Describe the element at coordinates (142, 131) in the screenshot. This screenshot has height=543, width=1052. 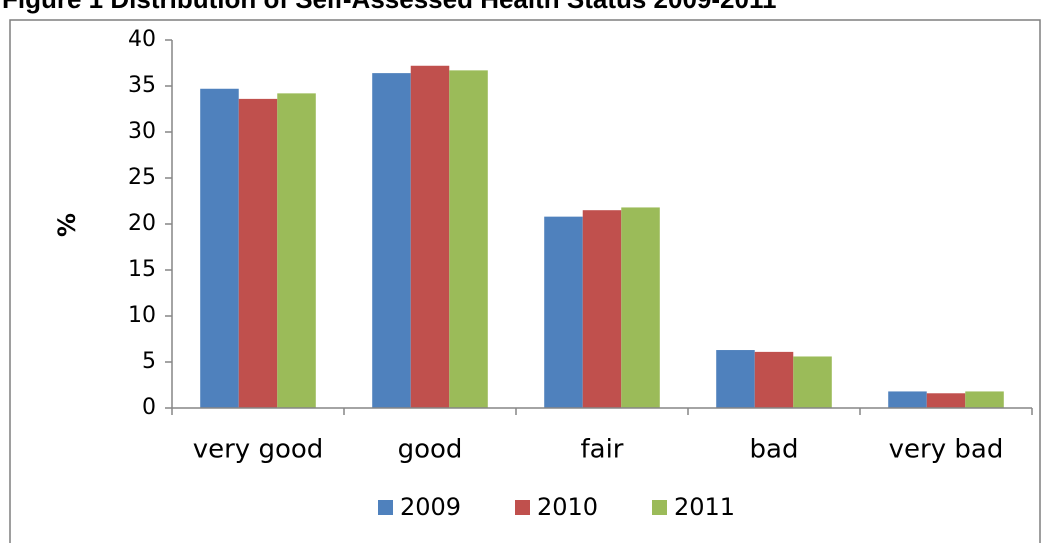
I see `y-tick-label: 30` at that location.